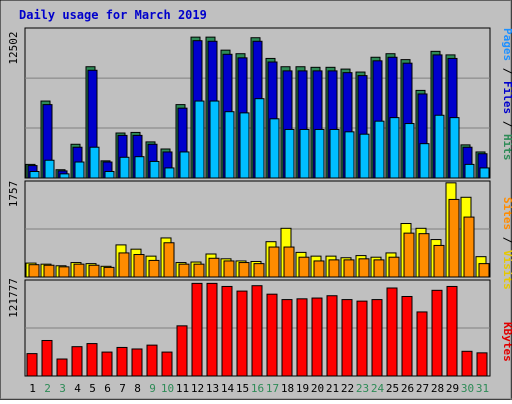  Describe the element at coordinates (13, 194) in the screenshot. I see `y-max-visits: 1757` at that location.